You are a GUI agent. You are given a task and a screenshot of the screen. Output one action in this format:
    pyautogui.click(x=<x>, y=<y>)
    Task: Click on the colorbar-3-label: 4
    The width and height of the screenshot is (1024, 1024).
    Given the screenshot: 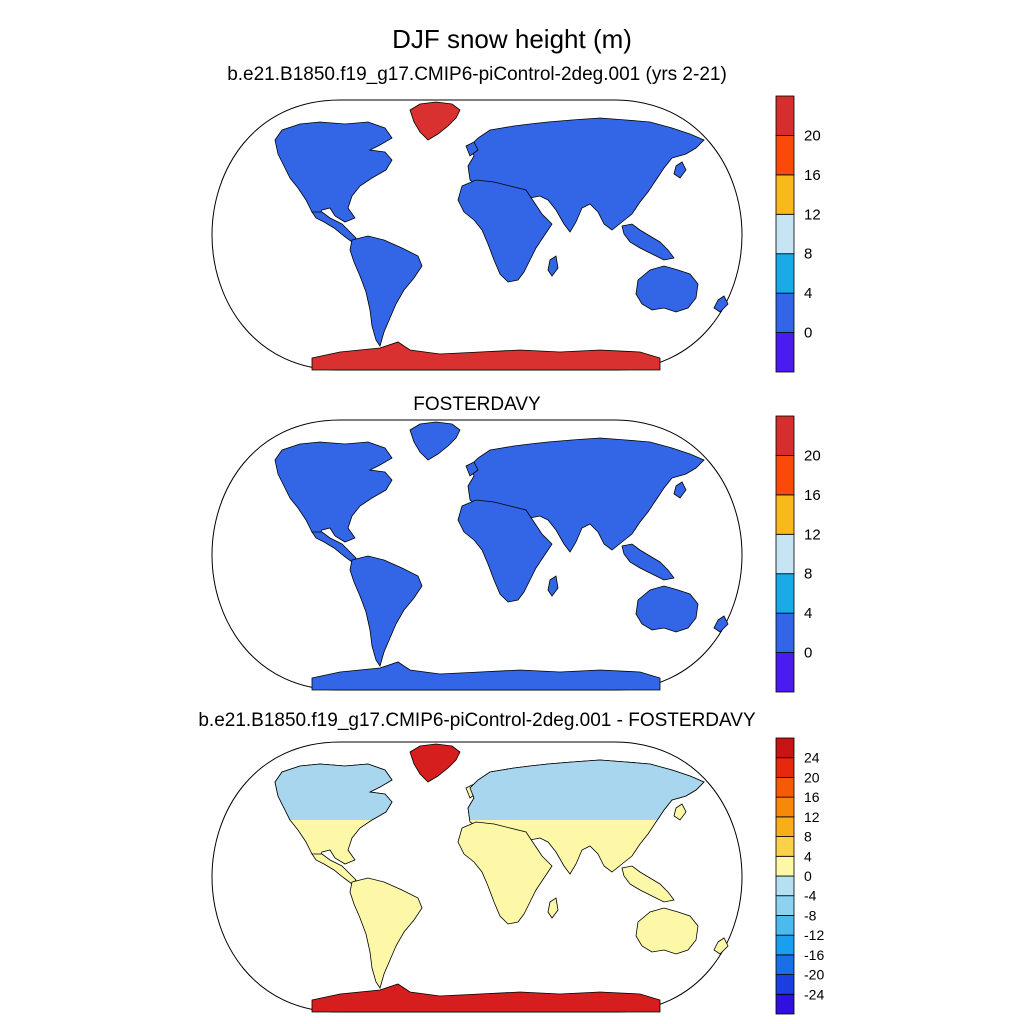 What is the action you would take?
    pyautogui.click(x=808, y=856)
    